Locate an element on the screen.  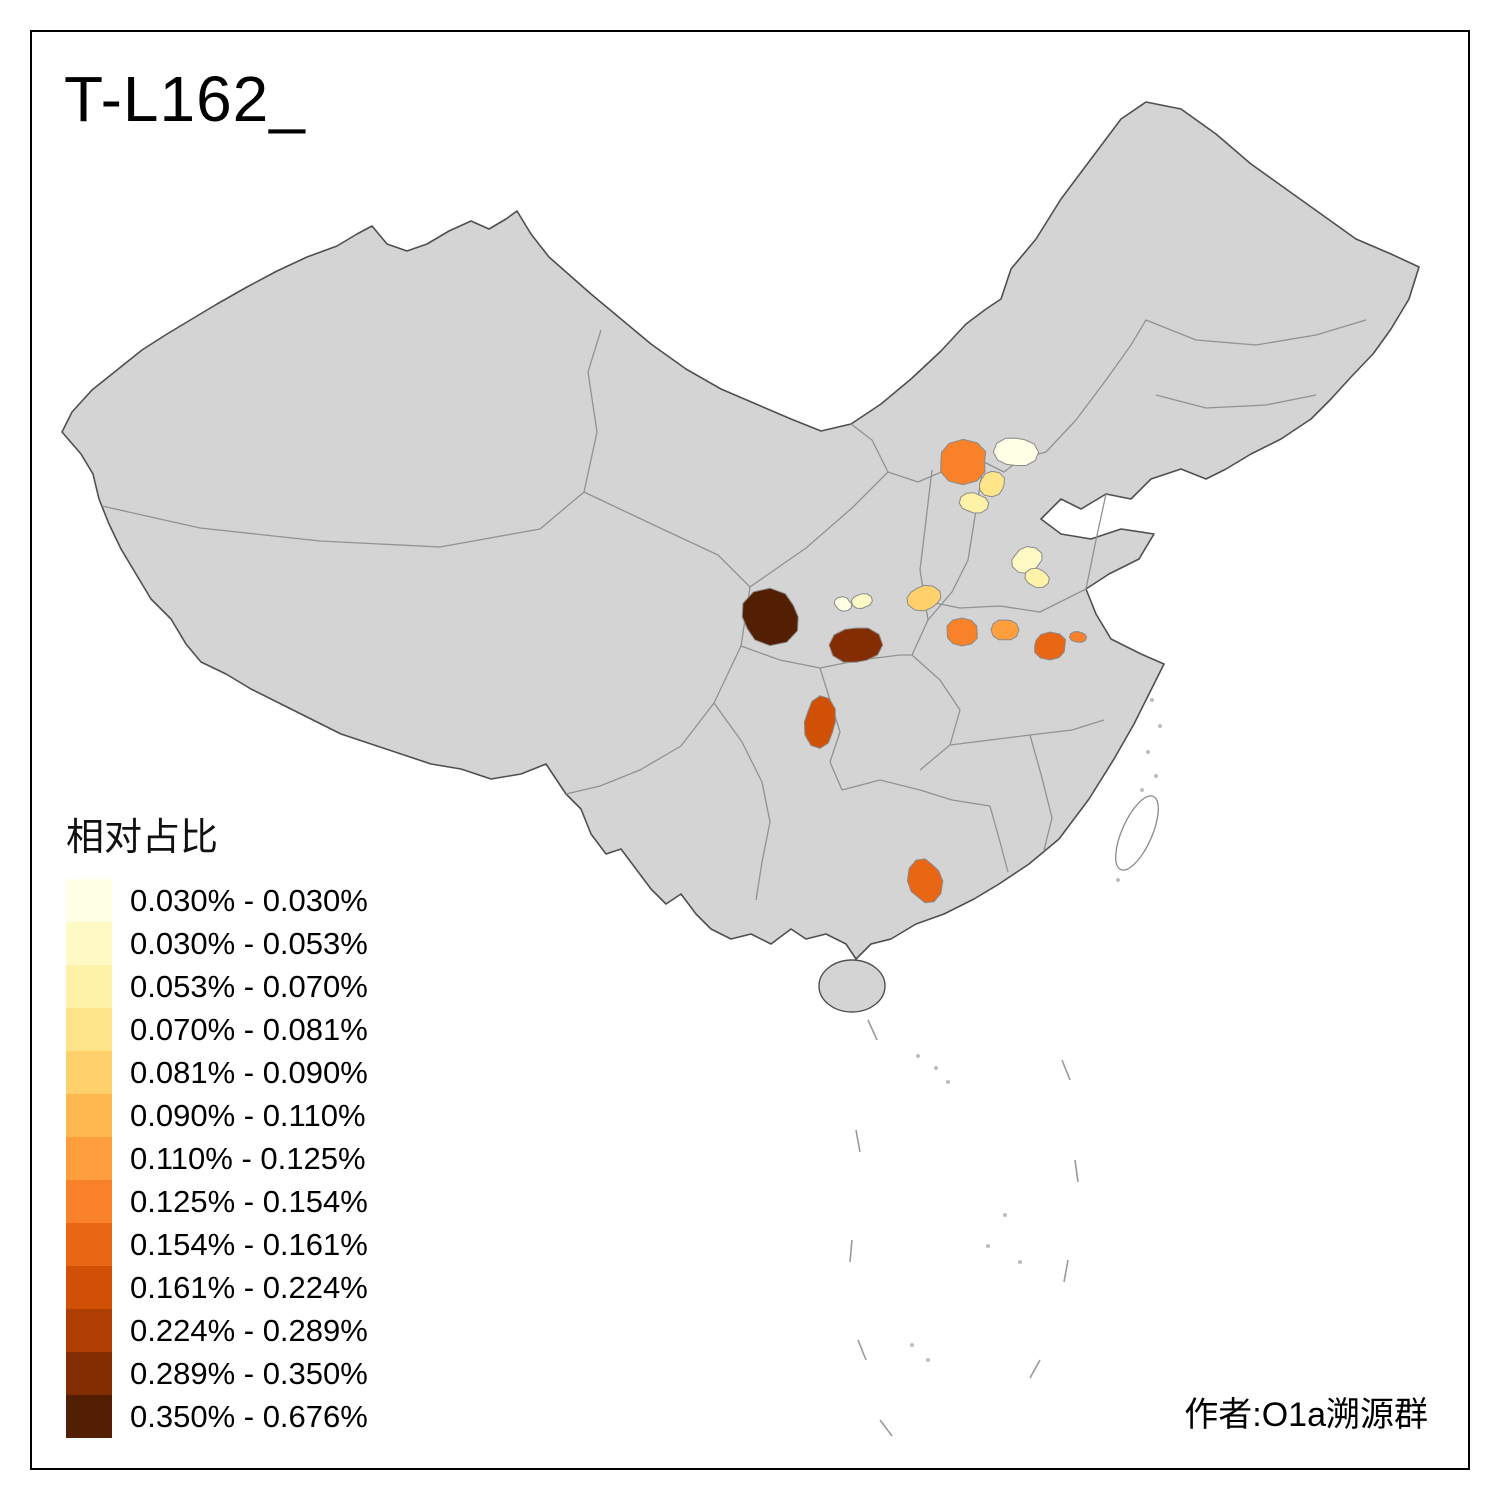
map-region-03: 0.070% - 0.081% is located at coordinates (991, 484).